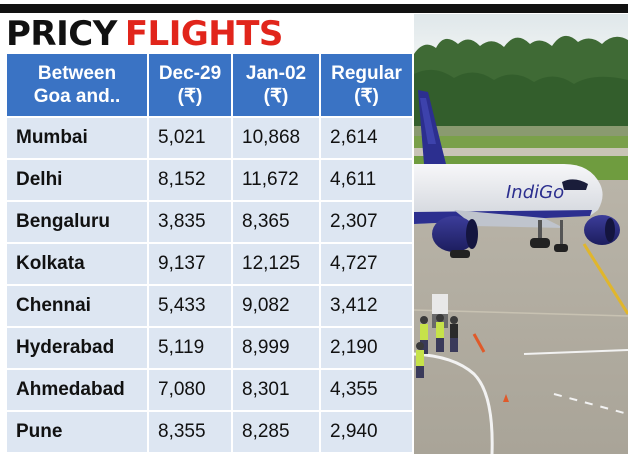 The height and width of the screenshot is (461, 635). I want to click on table-row-city: Pune, so click(77, 432).